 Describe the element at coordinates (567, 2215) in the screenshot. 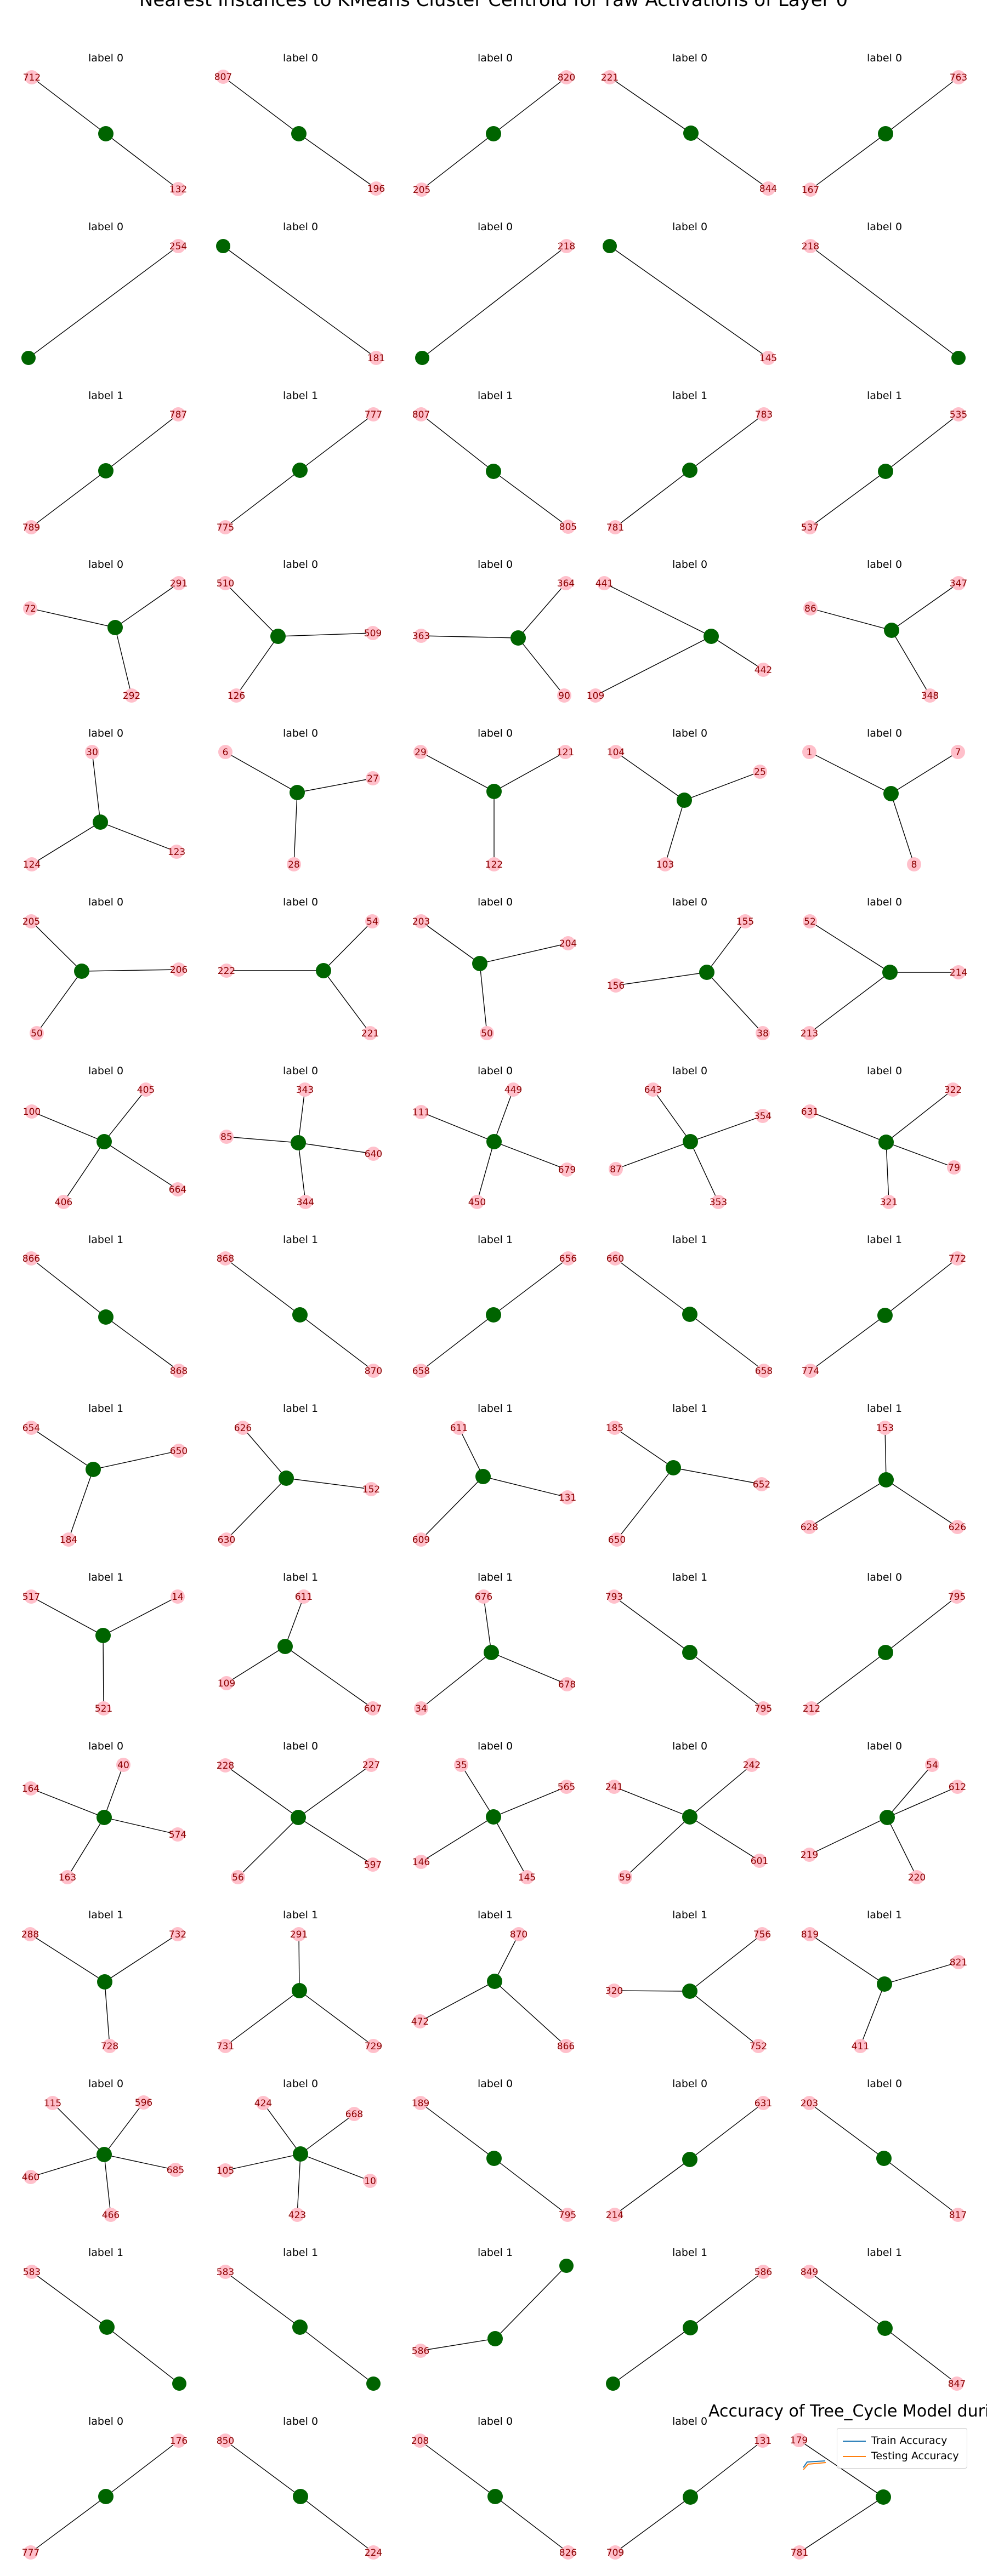

I see `leaf-node-label: 795` at that location.